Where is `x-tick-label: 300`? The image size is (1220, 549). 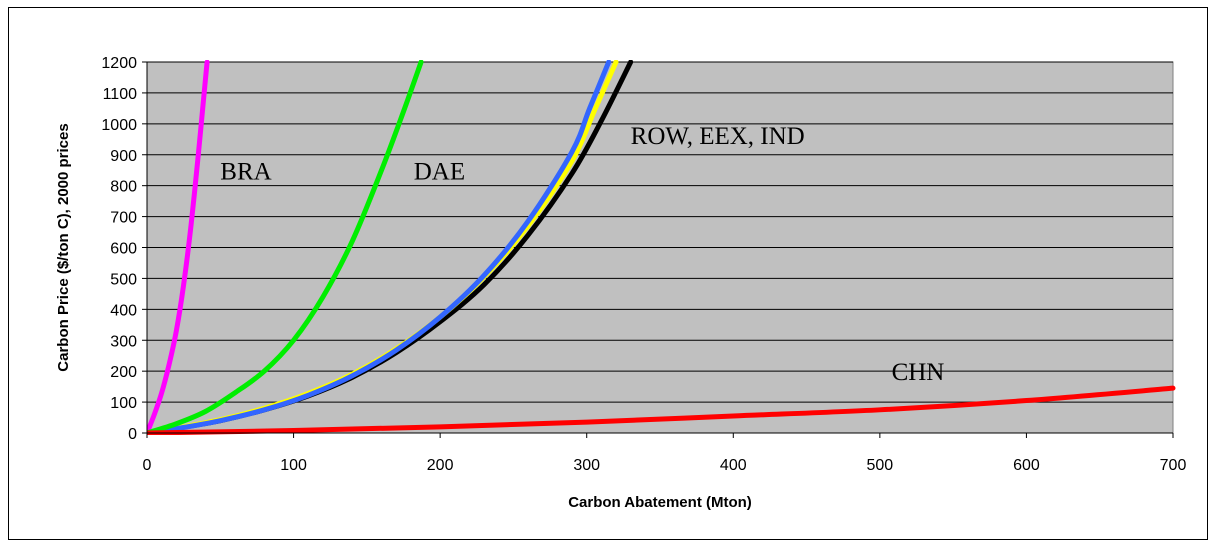
x-tick-label: 300 is located at coordinates (586, 465).